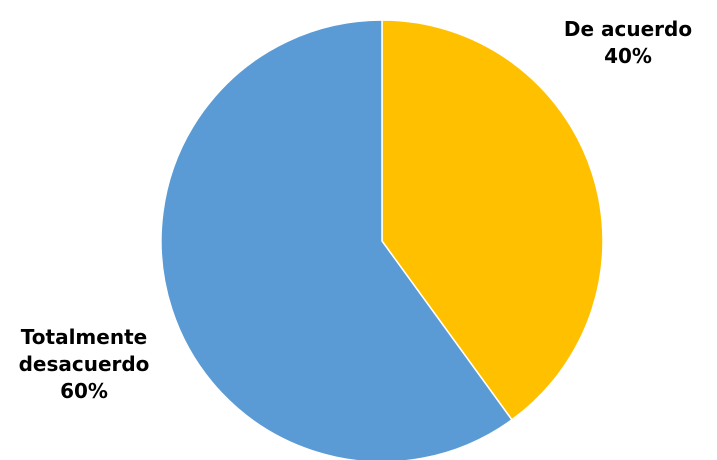 The width and height of the screenshot is (717, 460). What do you see at coordinates (84, 337) in the screenshot?
I see `slice-category-label: Totalmente` at bounding box center [84, 337].